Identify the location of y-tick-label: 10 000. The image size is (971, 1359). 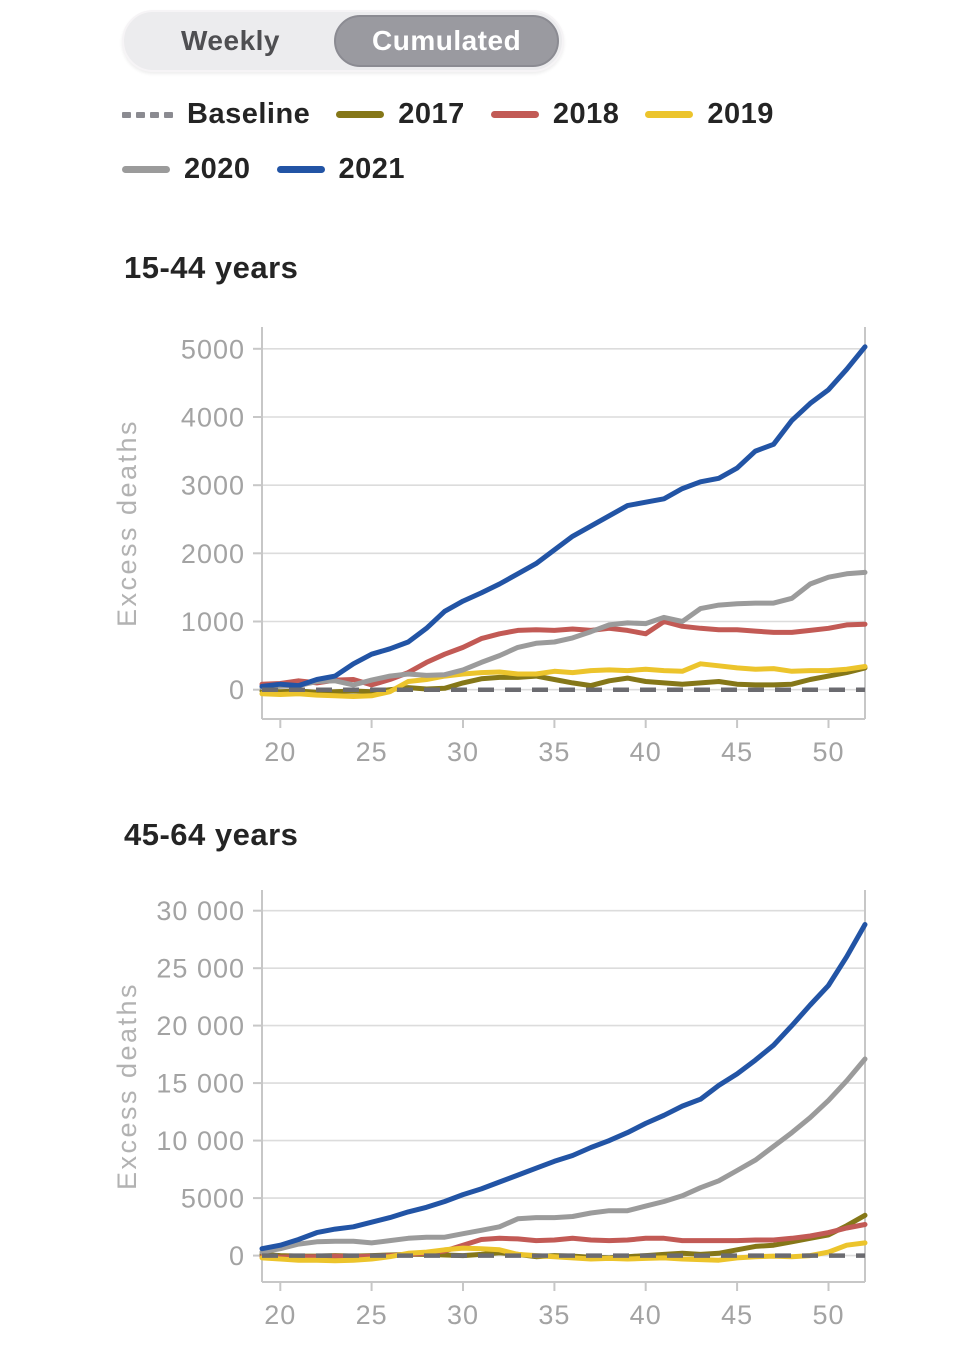
(200, 1141).